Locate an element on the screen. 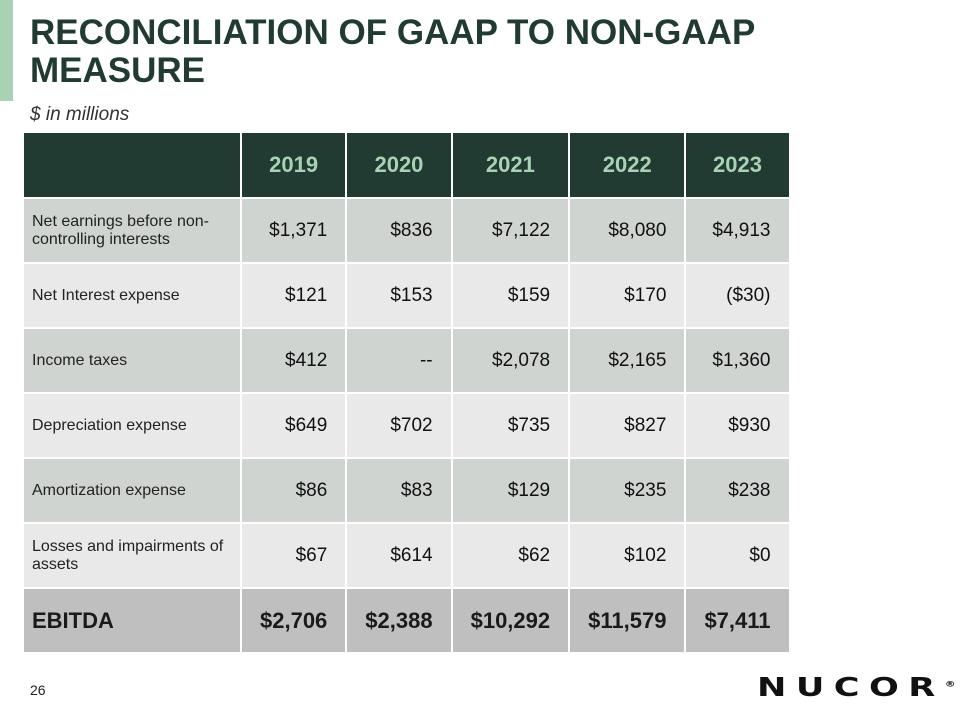  value-cell: $121 is located at coordinates (294, 295).